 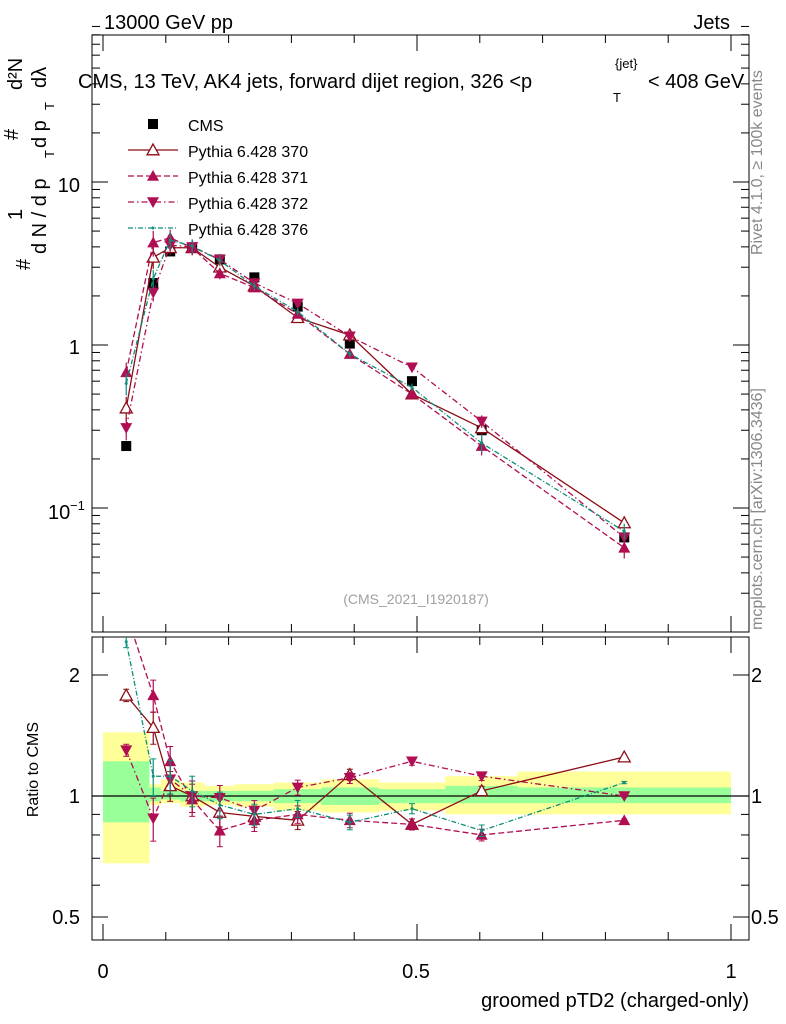 I want to click on energy-label: 13000 GeV pp, so click(x=168, y=23).